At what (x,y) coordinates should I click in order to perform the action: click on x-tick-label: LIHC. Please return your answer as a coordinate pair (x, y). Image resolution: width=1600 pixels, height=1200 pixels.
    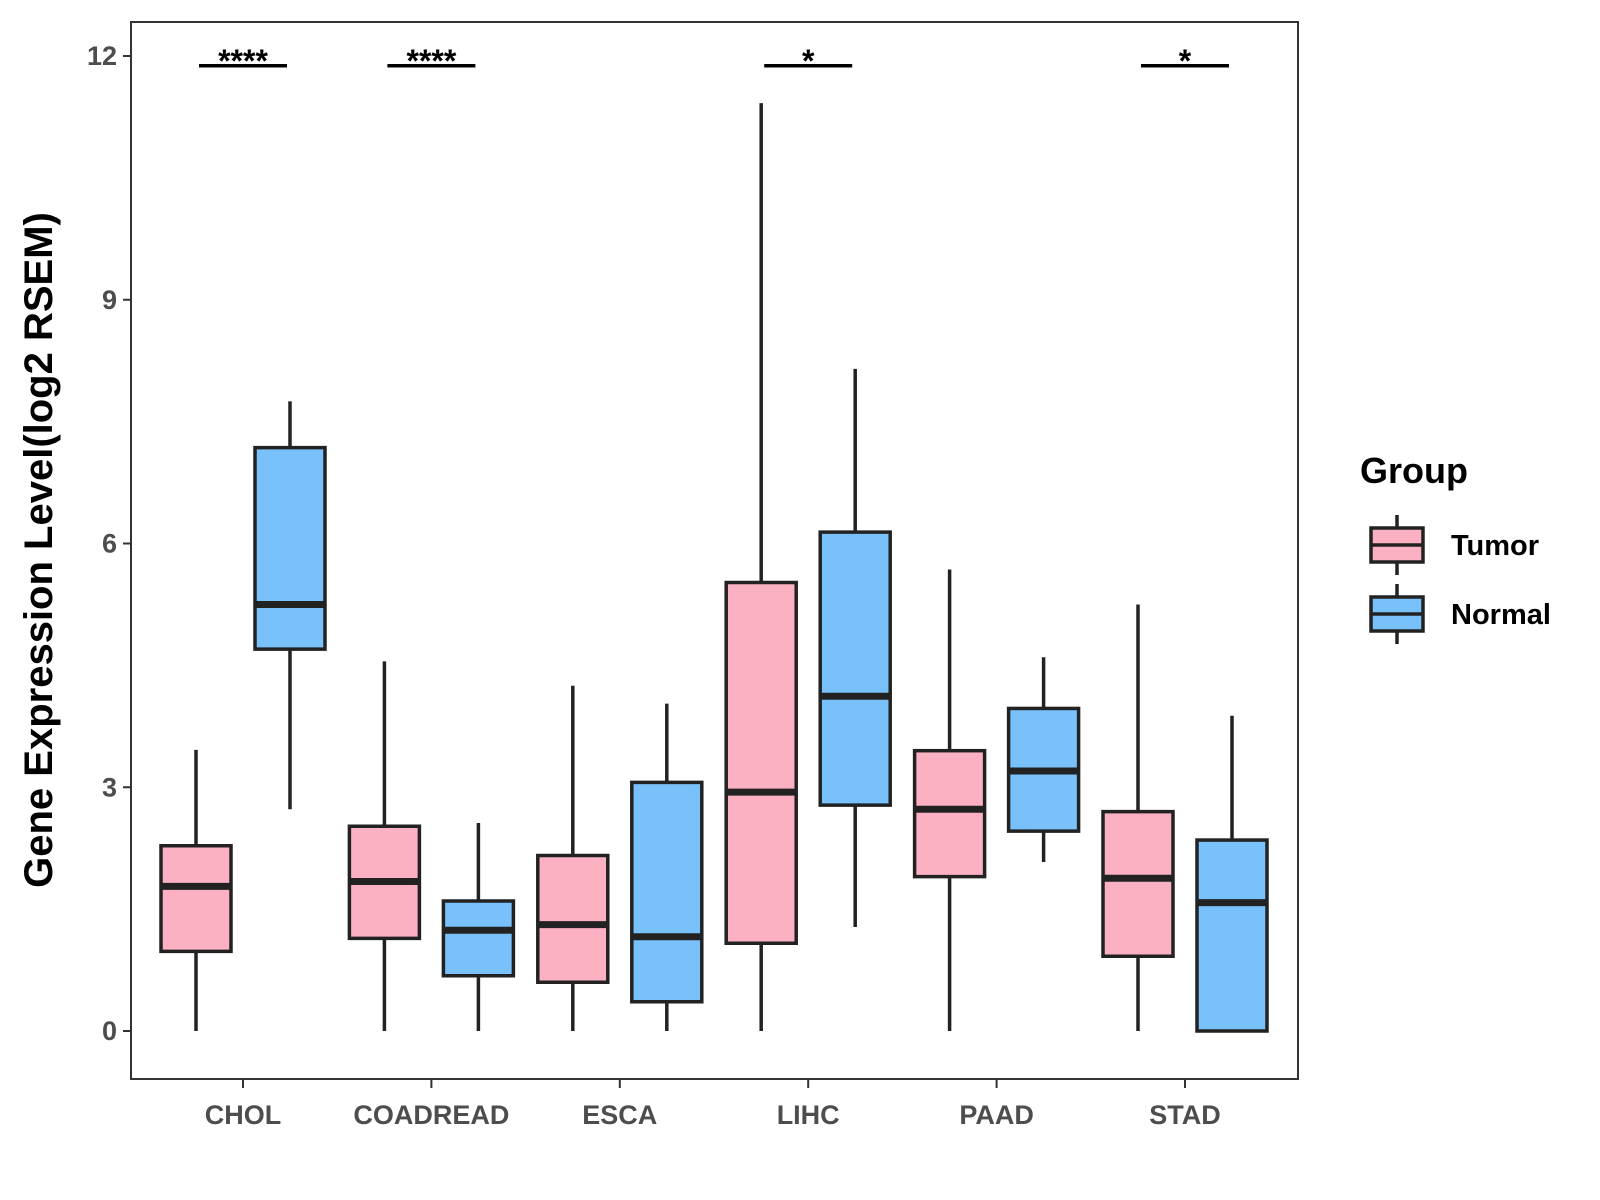
    Looking at the image, I should click on (808, 1115).